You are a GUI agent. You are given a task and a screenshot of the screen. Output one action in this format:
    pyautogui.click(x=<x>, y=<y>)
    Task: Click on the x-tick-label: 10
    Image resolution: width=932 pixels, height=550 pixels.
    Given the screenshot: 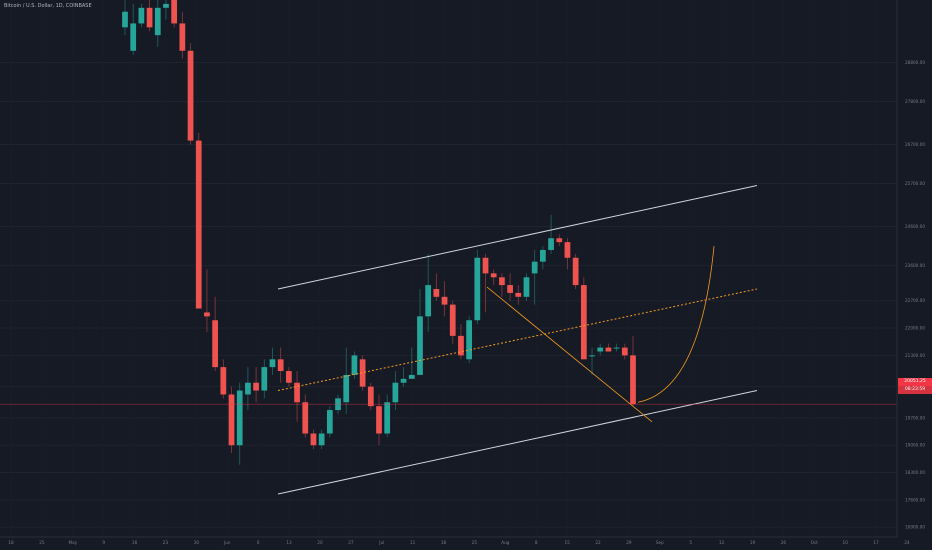 What is the action you would take?
    pyautogui.click(x=846, y=542)
    